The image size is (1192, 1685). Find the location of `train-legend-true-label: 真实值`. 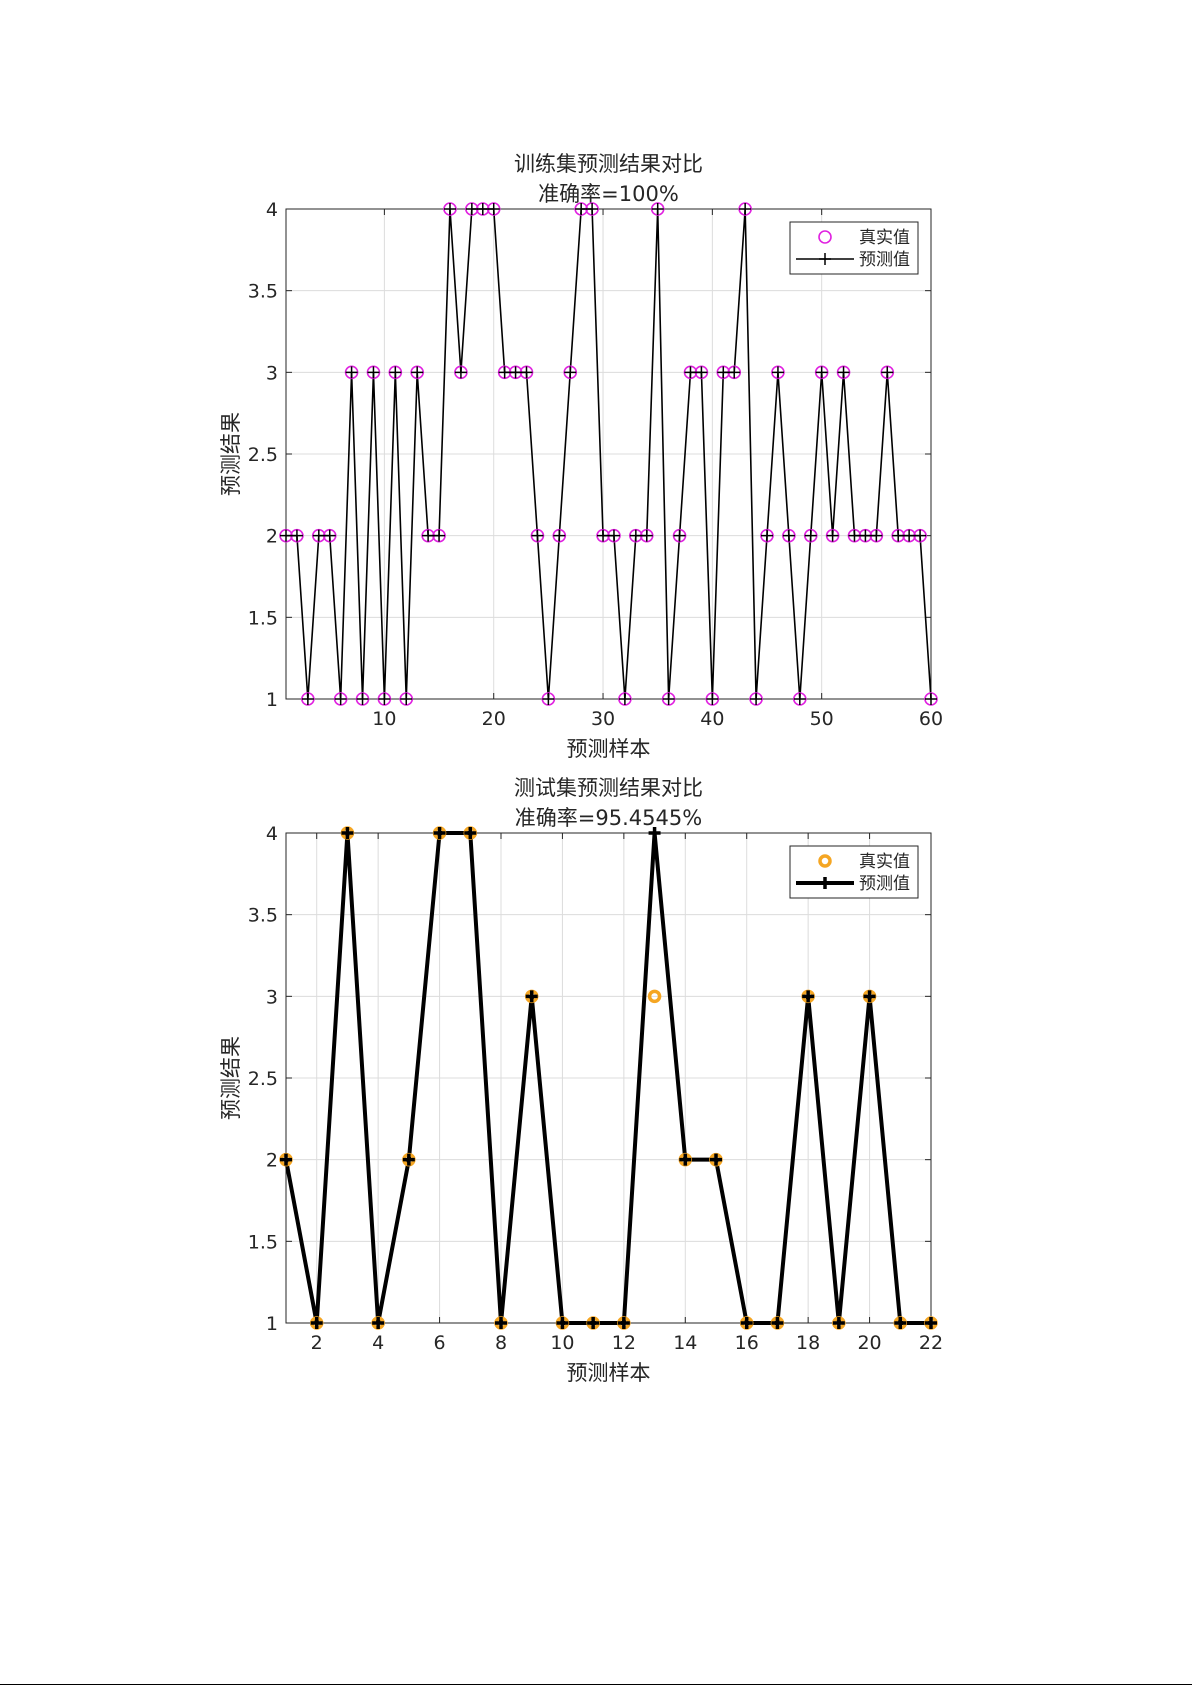

train-legend-true-label: 真实值 is located at coordinates (884, 238).